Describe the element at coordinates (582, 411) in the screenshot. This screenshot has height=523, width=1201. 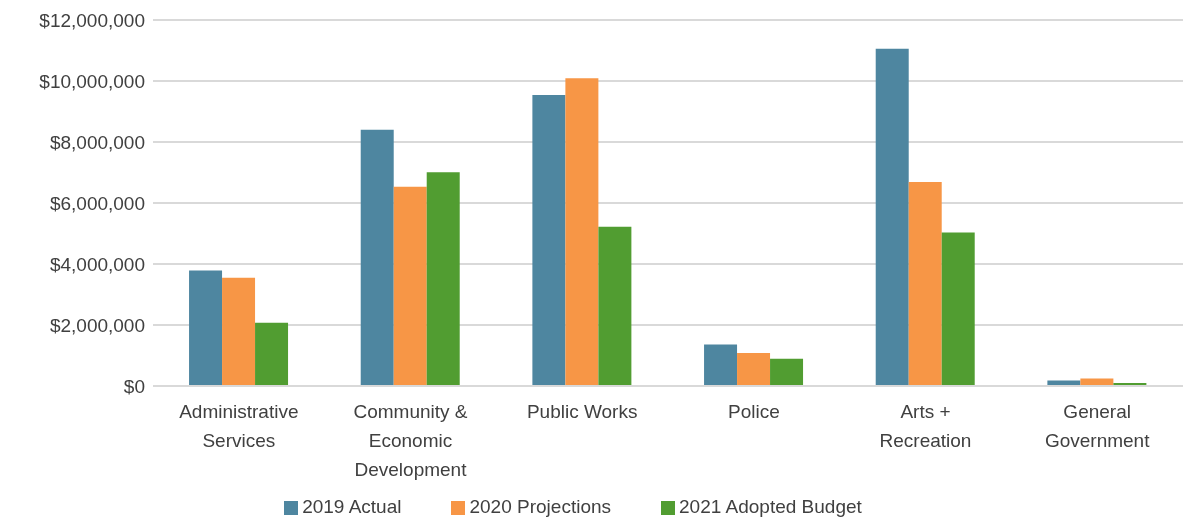
I see `x-tick-label: Public Works` at that location.